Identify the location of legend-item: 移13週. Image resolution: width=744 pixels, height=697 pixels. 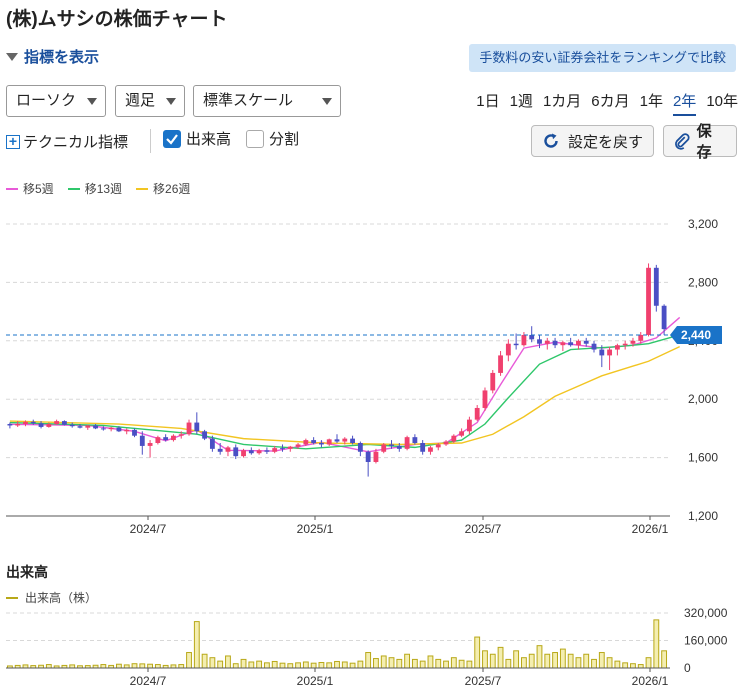
(94, 188).